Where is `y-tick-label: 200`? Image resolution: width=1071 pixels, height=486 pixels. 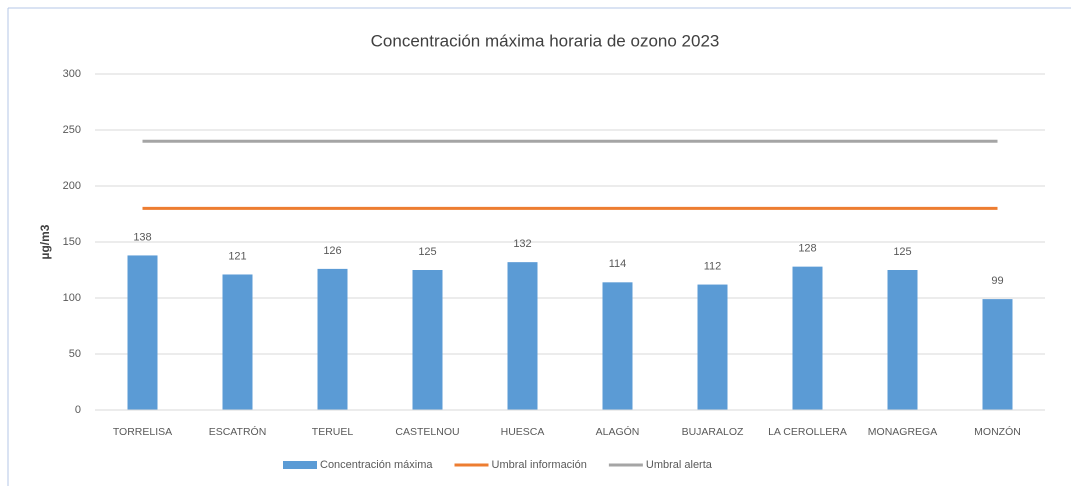 y-tick-label: 200 is located at coordinates (72, 186).